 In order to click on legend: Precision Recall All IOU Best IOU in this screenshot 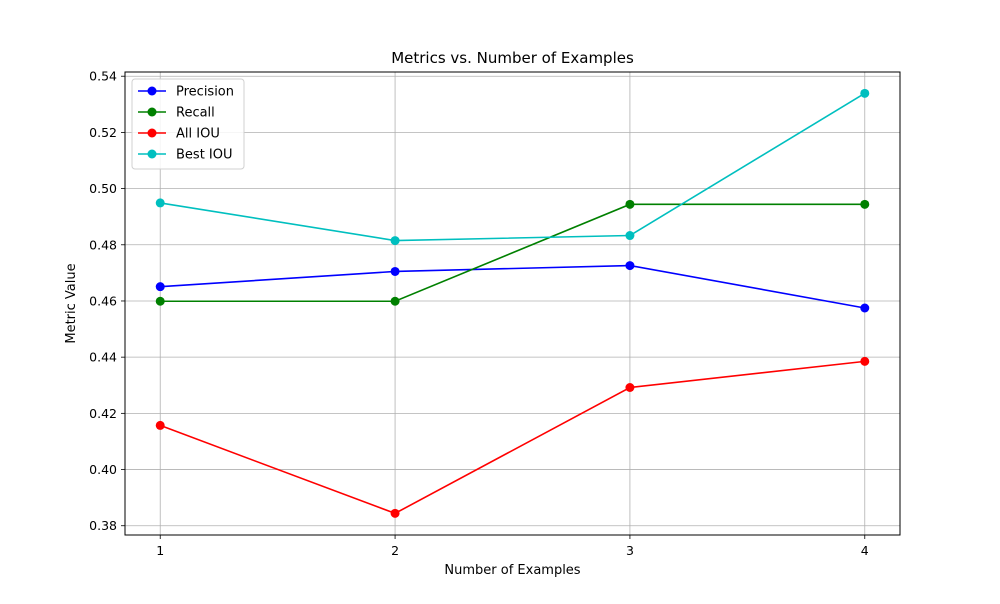, I will do `click(188, 124)`.